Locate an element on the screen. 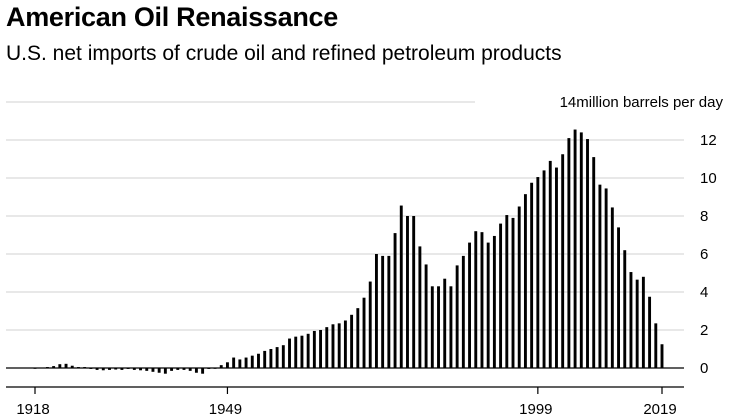 This screenshot has width=731, height=418. y-tick-label: 12 is located at coordinates (708, 140).